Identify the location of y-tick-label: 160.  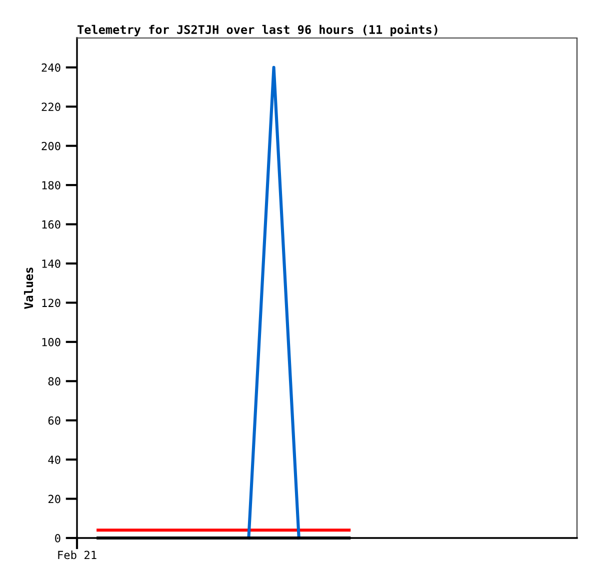
(51, 224).